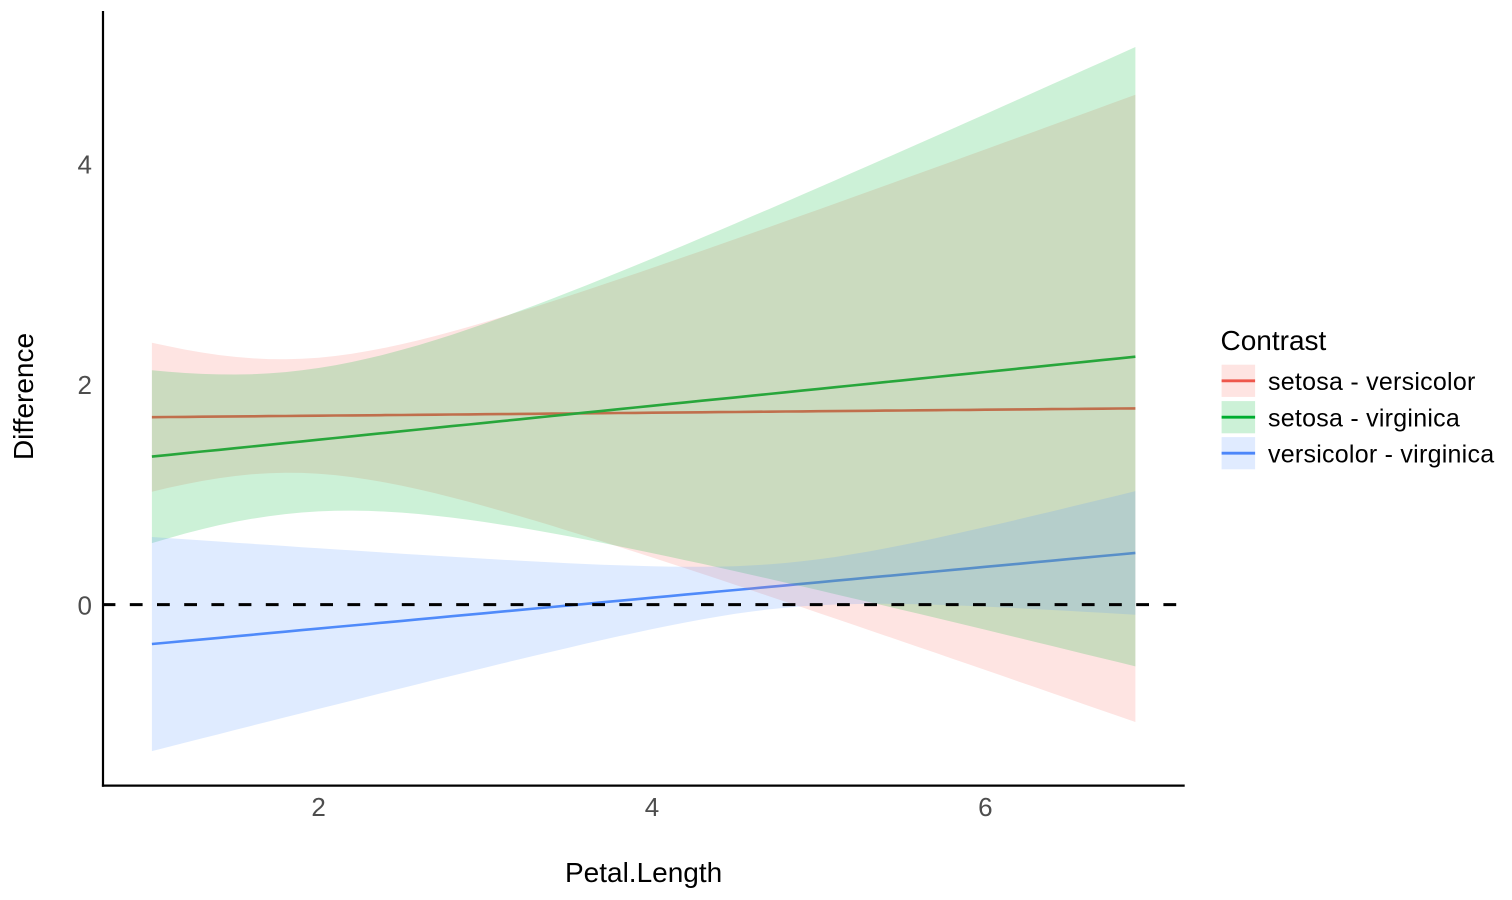 The height and width of the screenshot is (900, 1512). Describe the element at coordinates (23, 396) in the screenshot. I see `svg-text: Difference` at that location.